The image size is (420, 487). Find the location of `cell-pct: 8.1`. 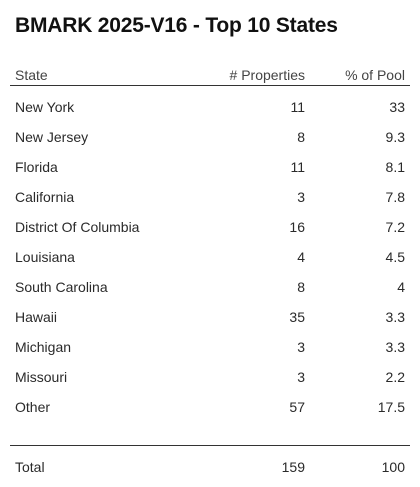

cell-pct: 8.1 is located at coordinates (395, 167).